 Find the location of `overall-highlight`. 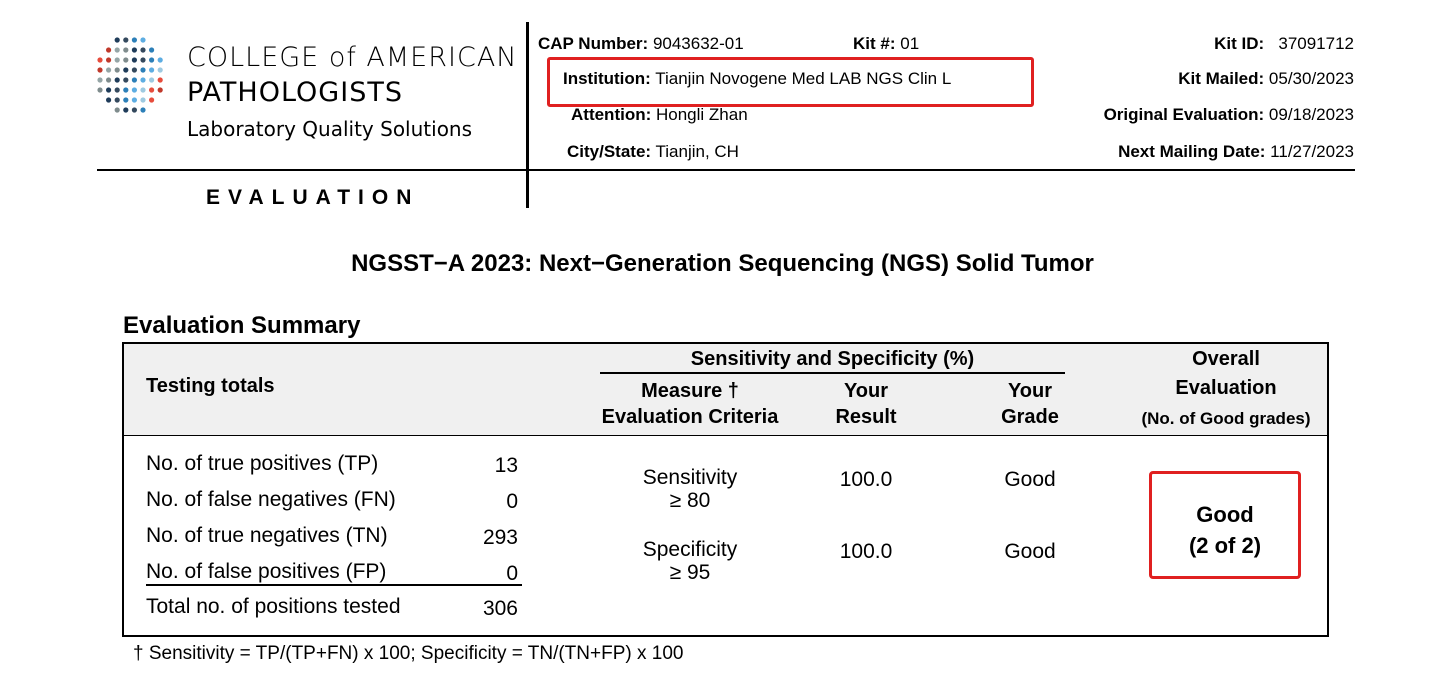

overall-highlight is located at coordinates (1225, 525).